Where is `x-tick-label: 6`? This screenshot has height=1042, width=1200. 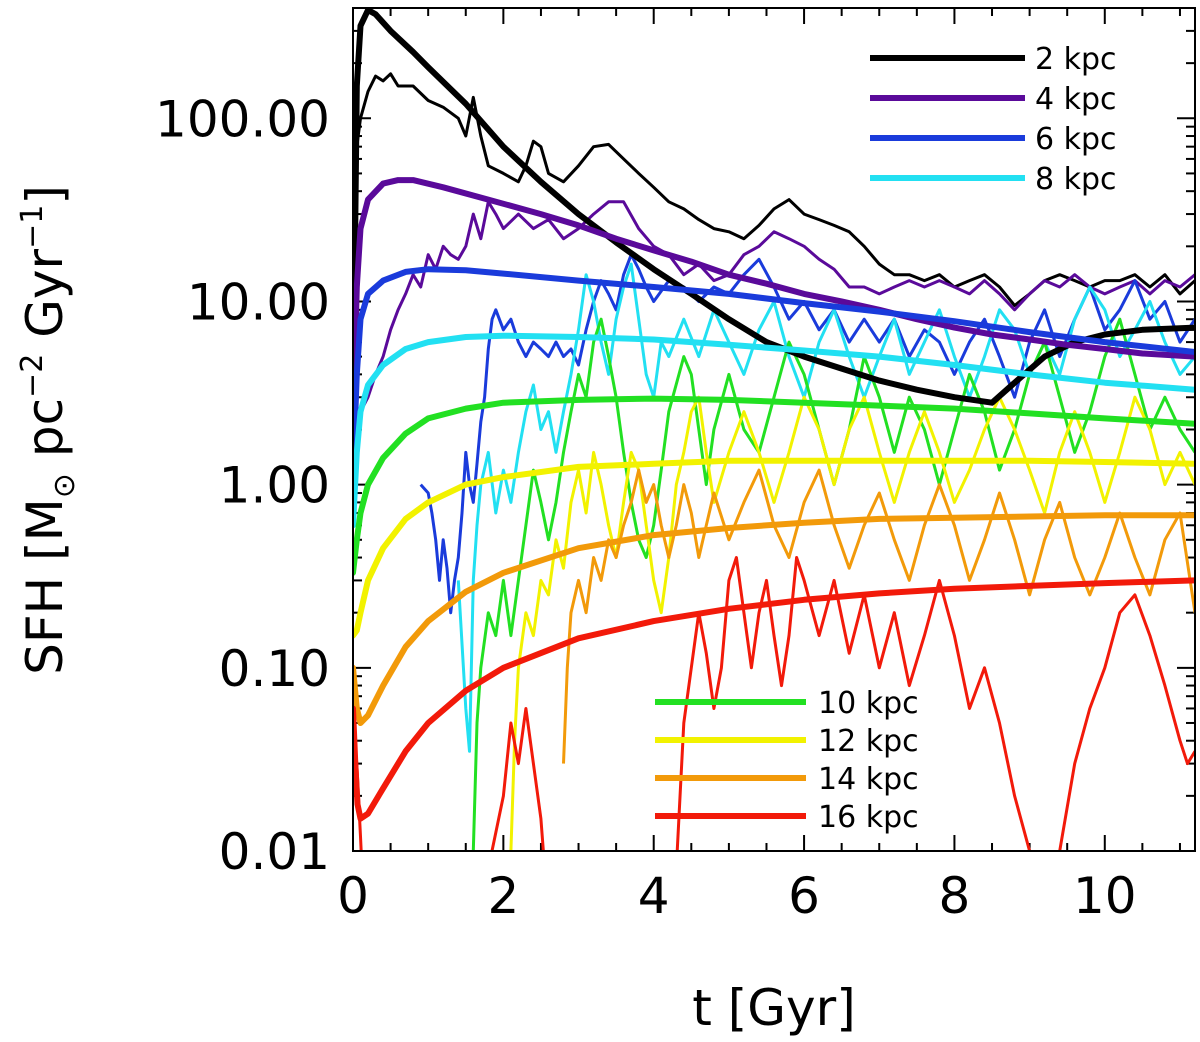 x-tick-label: 6 is located at coordinates (804, 896).